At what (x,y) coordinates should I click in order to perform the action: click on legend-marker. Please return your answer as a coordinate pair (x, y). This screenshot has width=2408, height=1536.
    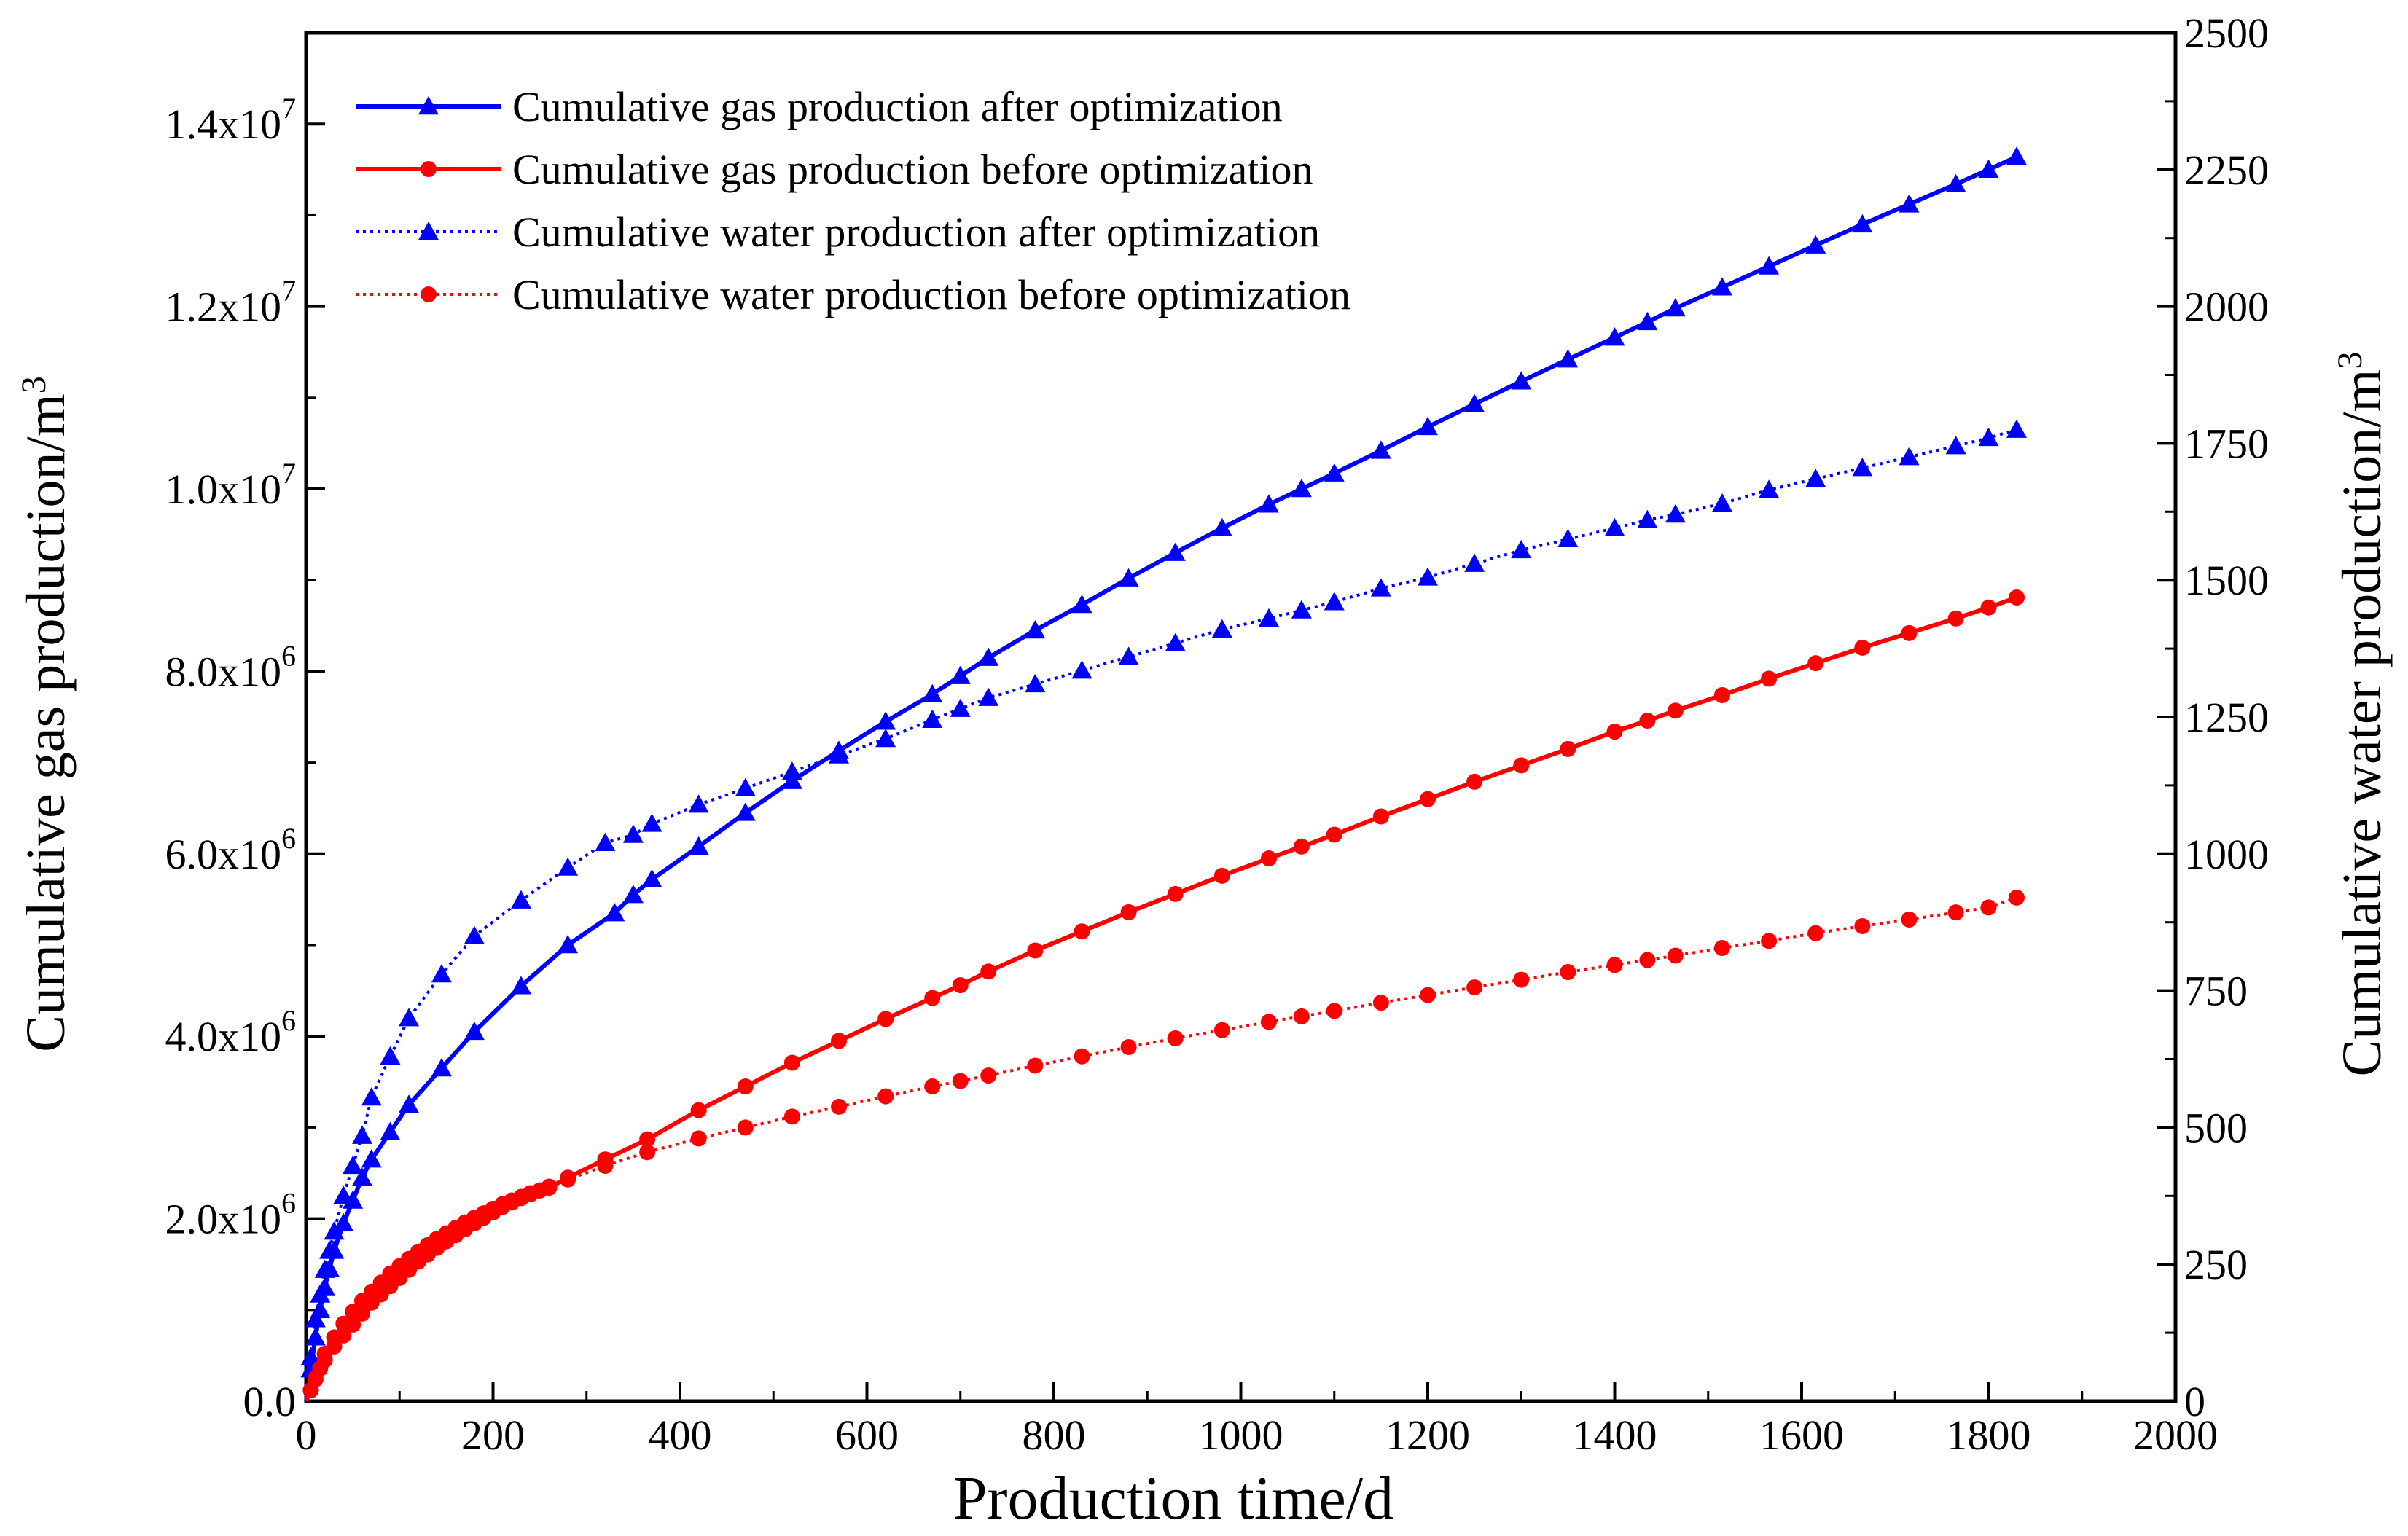
    Looking at the image, I should click on (429, 169).